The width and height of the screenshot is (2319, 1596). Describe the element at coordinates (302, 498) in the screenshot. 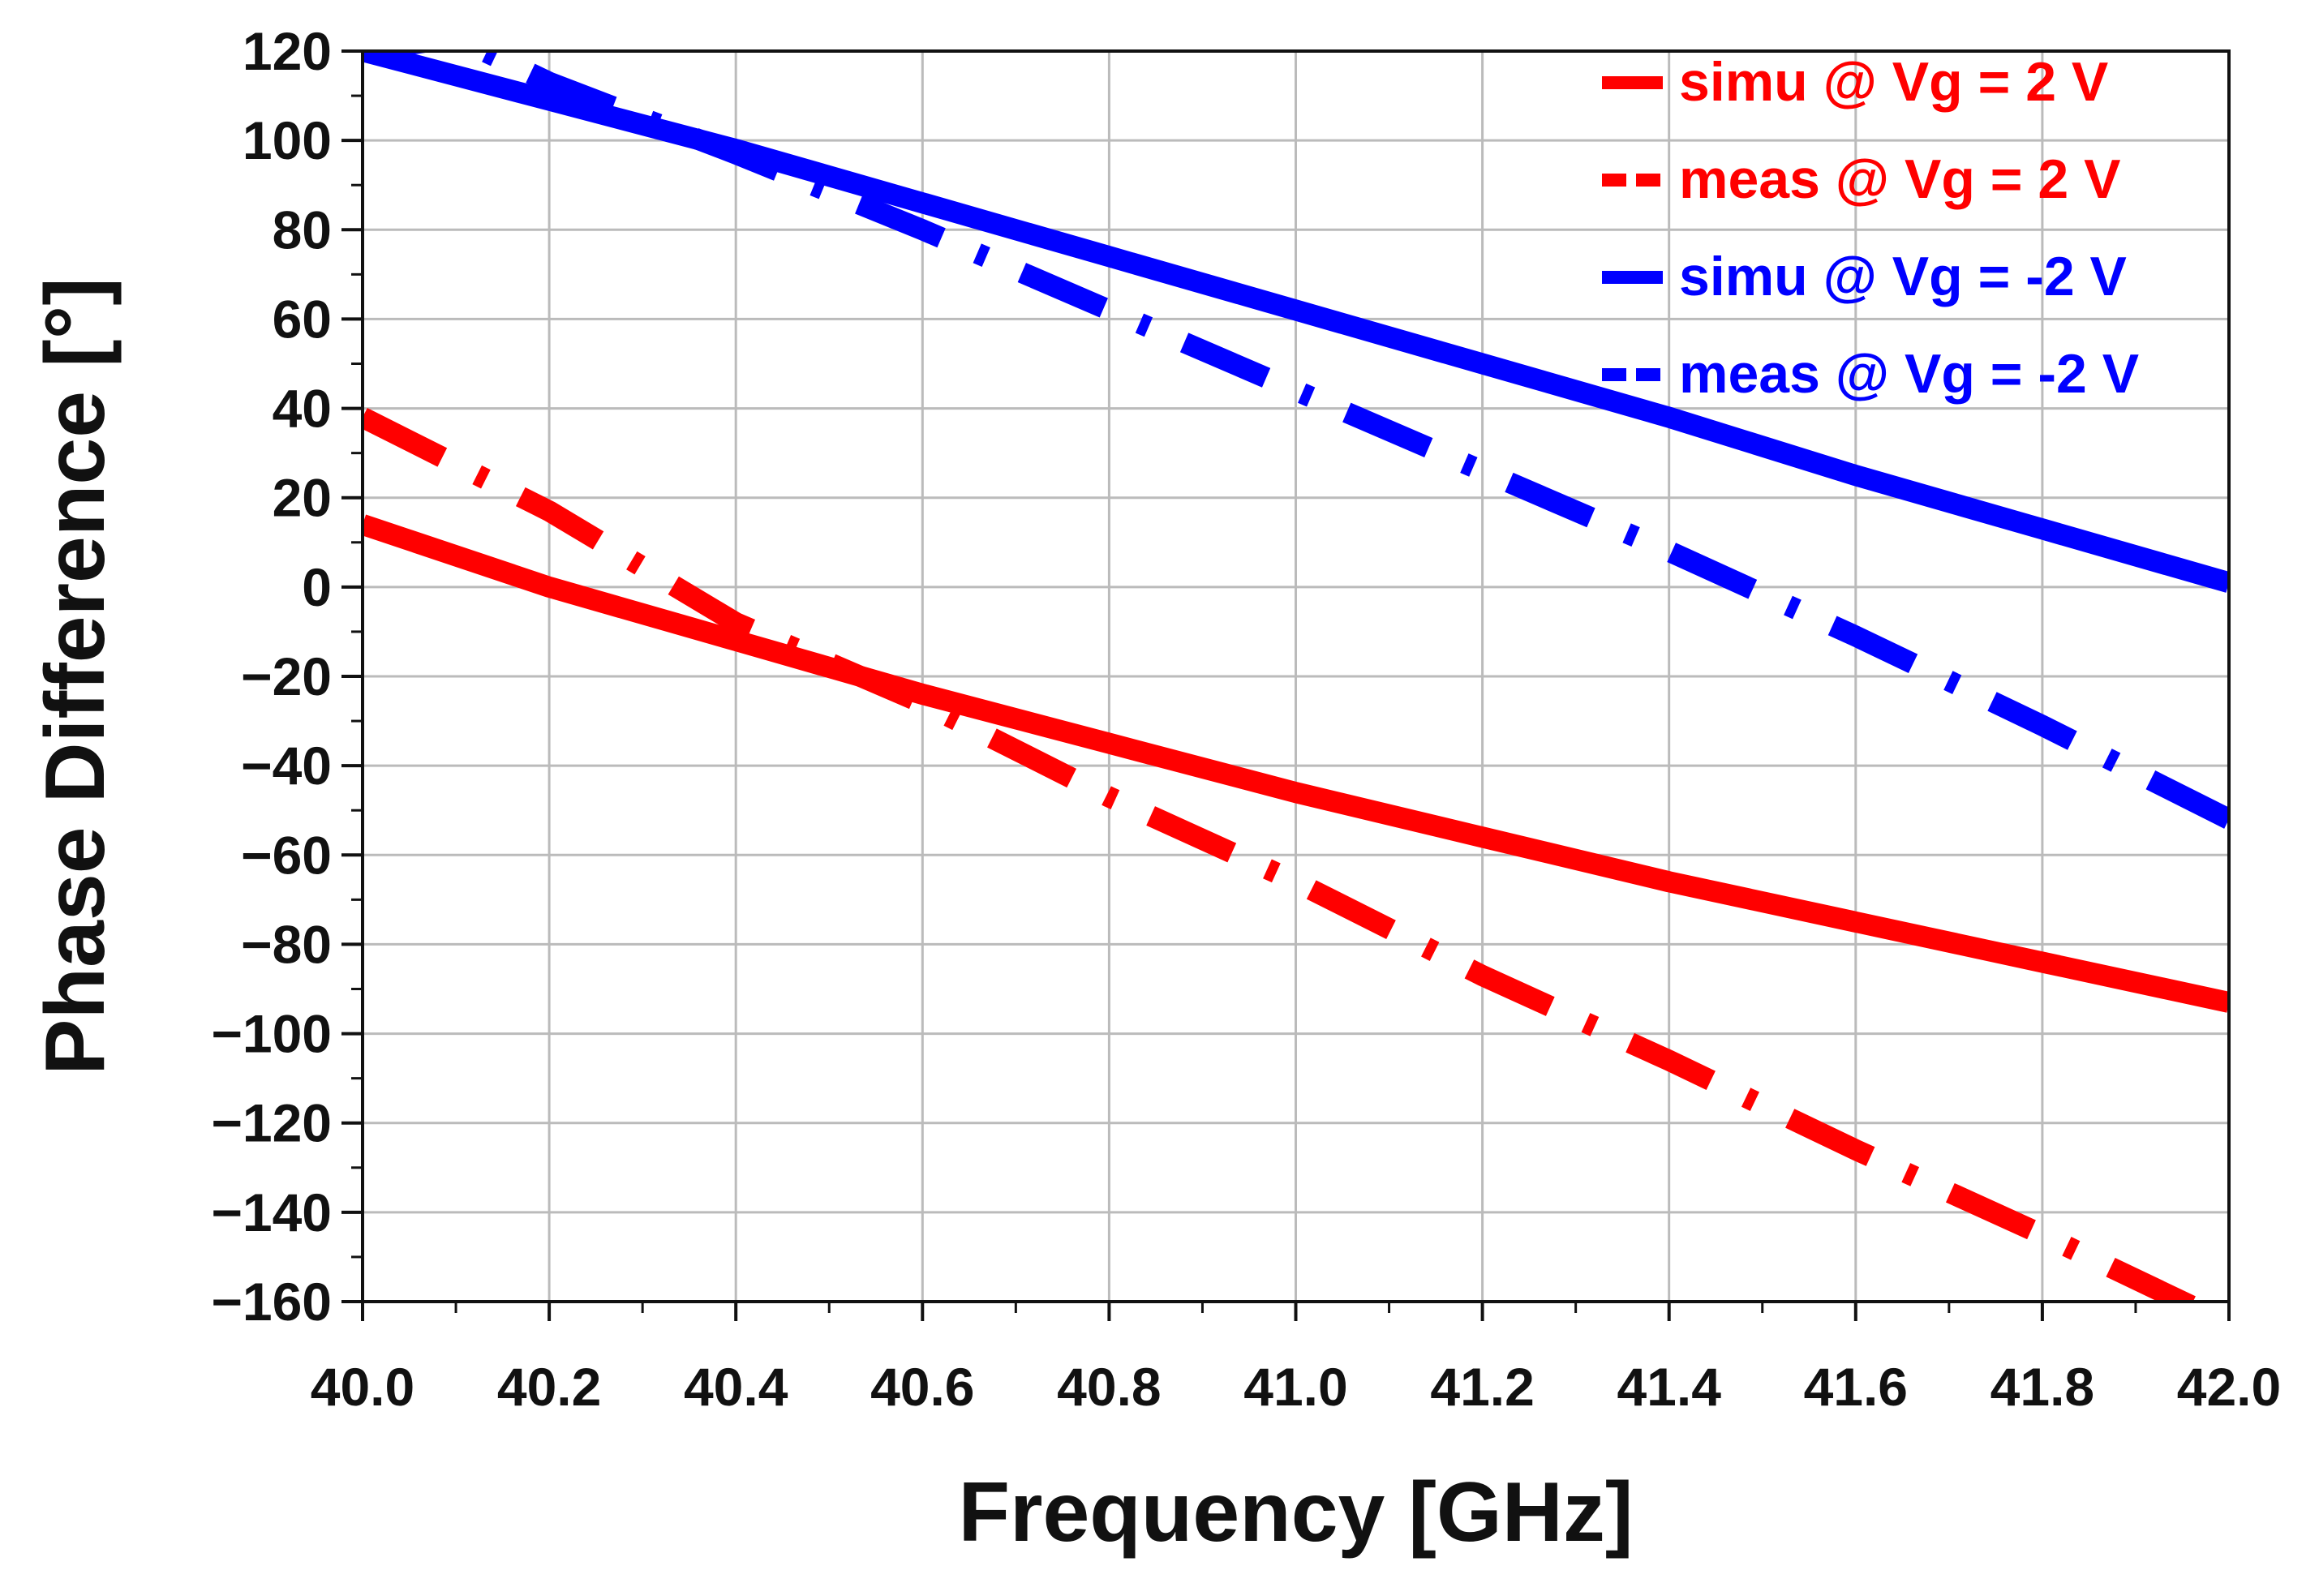

I see `y-tick-label: 20` at that location.